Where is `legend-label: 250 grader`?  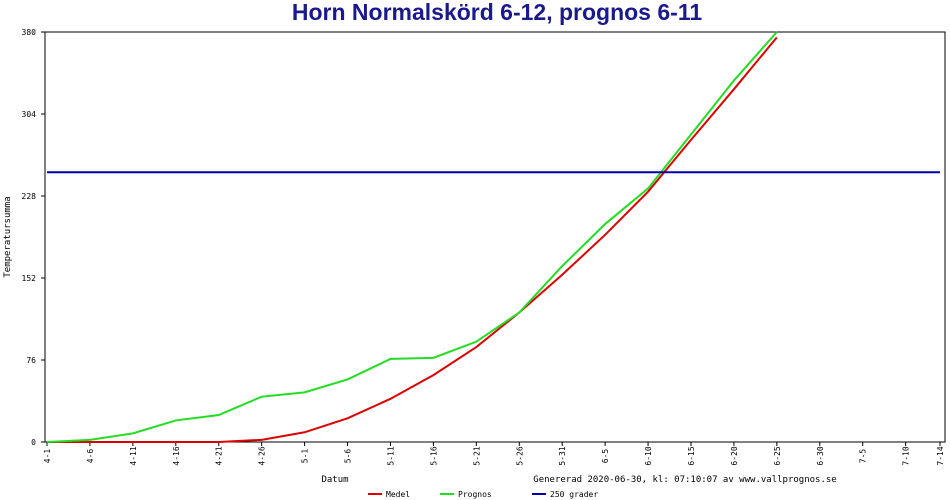 legend-label: 250 grader is located at coordinates (574, 494).